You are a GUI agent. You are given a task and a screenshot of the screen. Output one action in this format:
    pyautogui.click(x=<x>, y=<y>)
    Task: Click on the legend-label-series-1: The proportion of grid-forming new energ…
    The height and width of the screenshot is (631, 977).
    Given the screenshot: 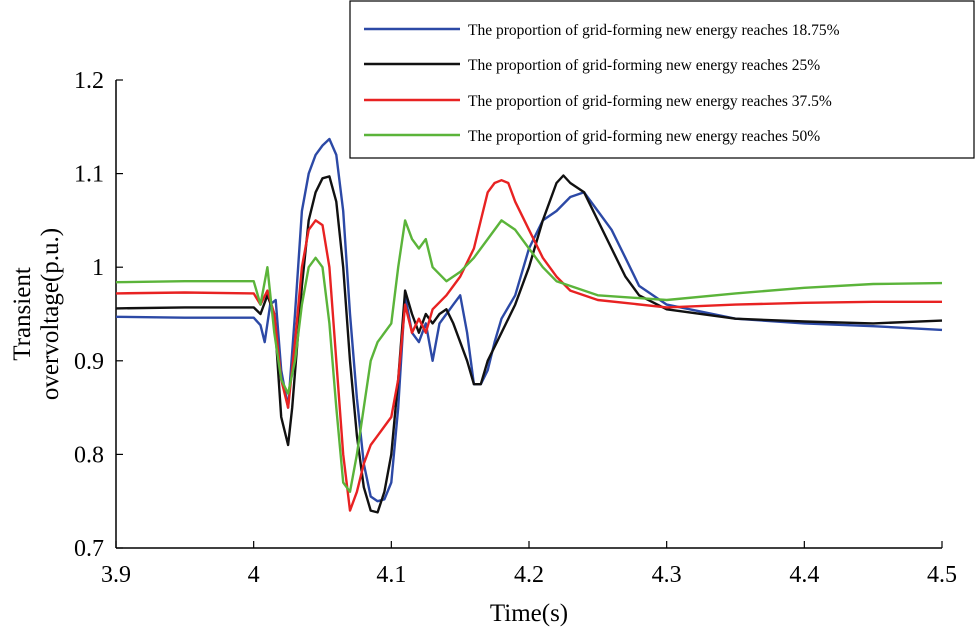 What is the action you would take?
    pyautogui.click(x=654, y=30)
    